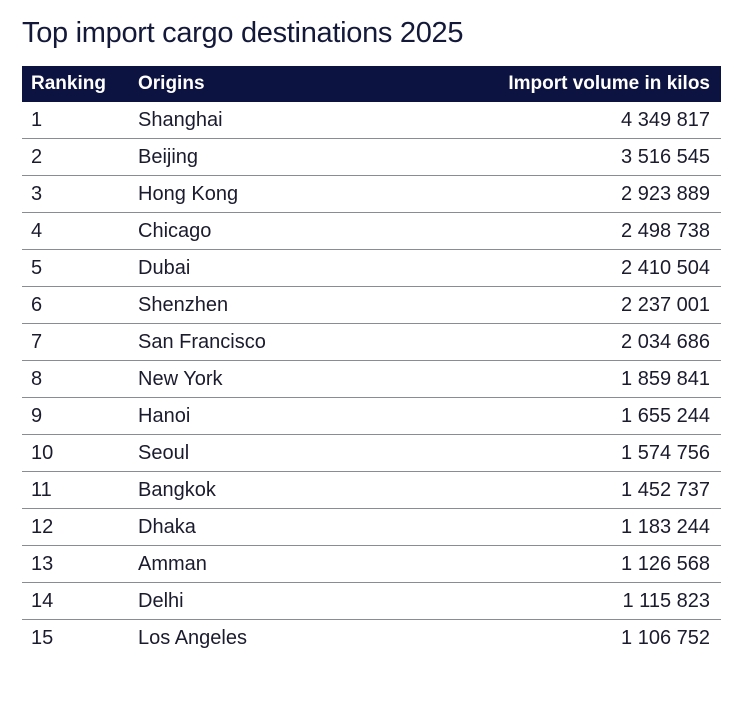 This screenshot has height=706, width=743. I want to click on origin-cell: Dhaka, so click(167, 526).